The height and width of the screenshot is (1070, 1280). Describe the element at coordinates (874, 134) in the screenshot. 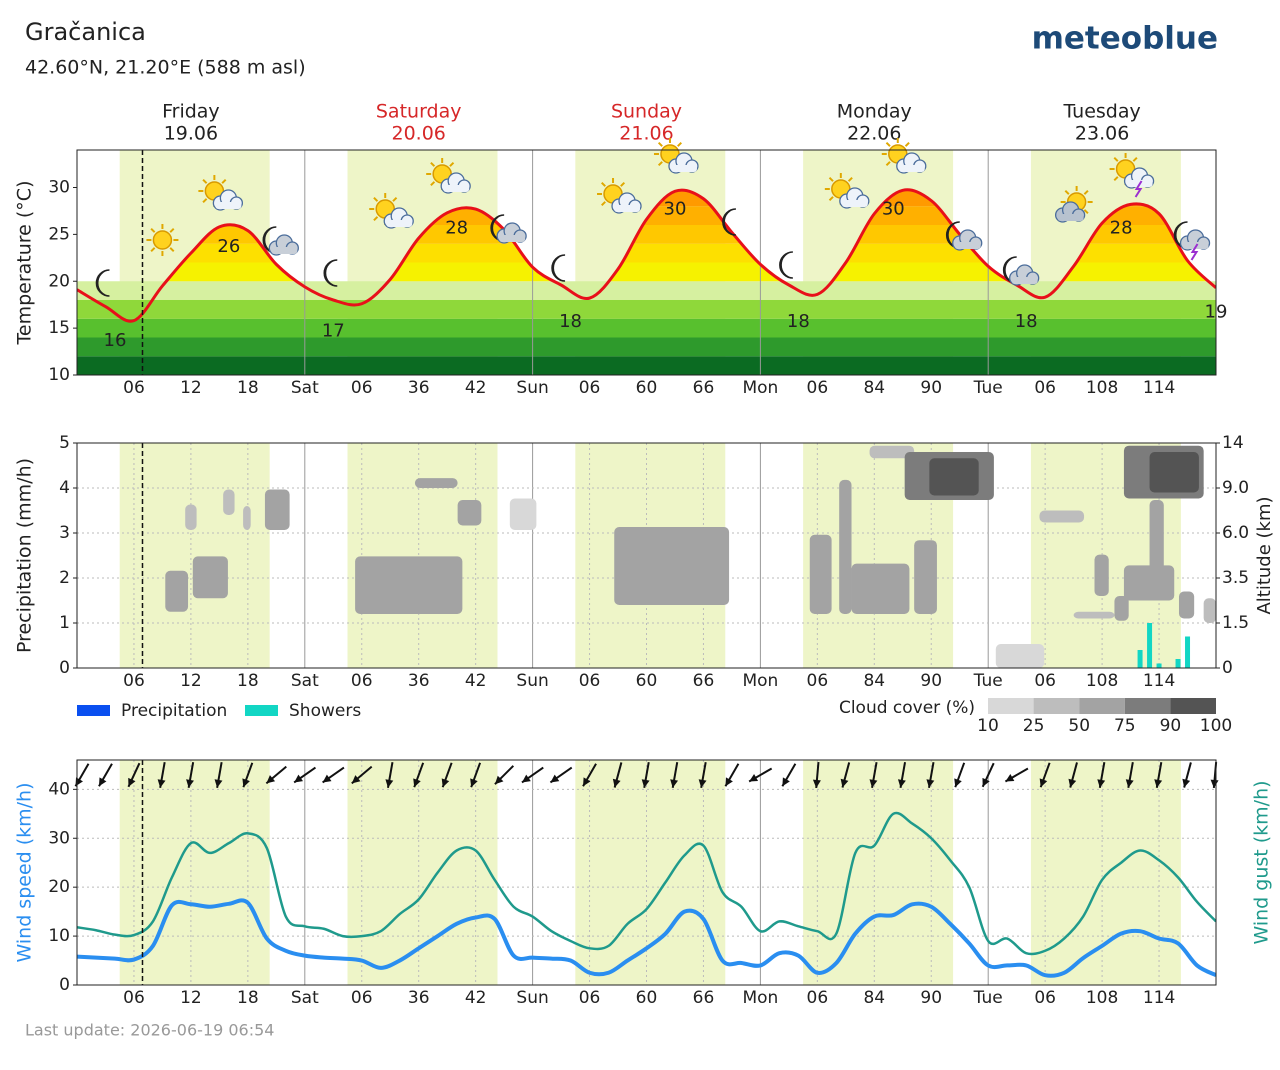

I see `day-date: 22.06` at that location.